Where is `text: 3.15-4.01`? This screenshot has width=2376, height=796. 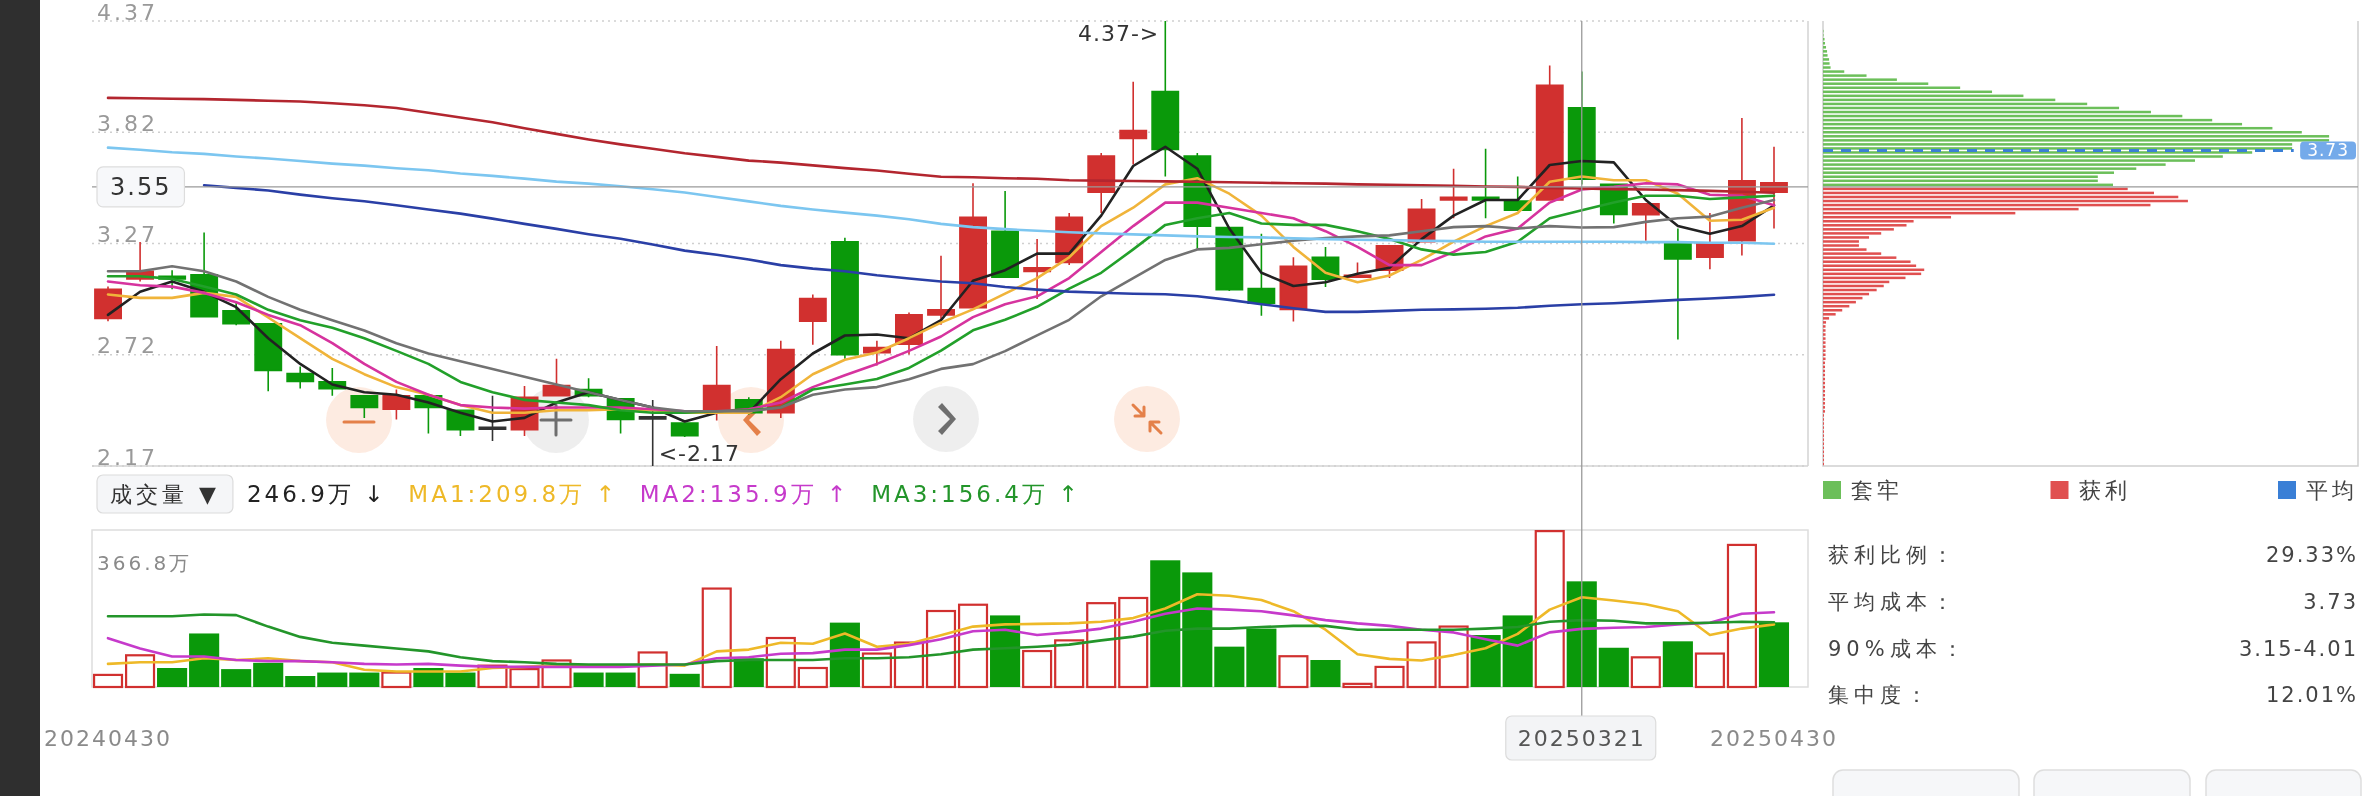 text: 3.15-4.01 is located at coordinates (2298, 649).